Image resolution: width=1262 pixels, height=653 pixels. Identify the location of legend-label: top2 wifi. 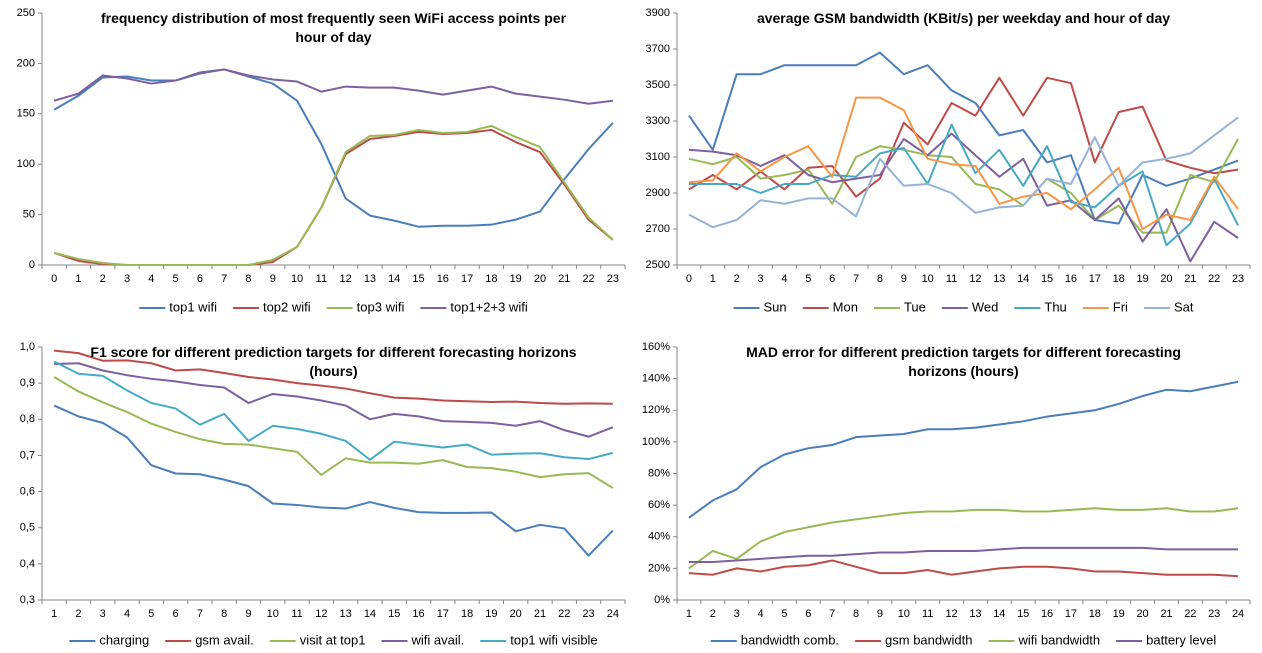
(287, 306).